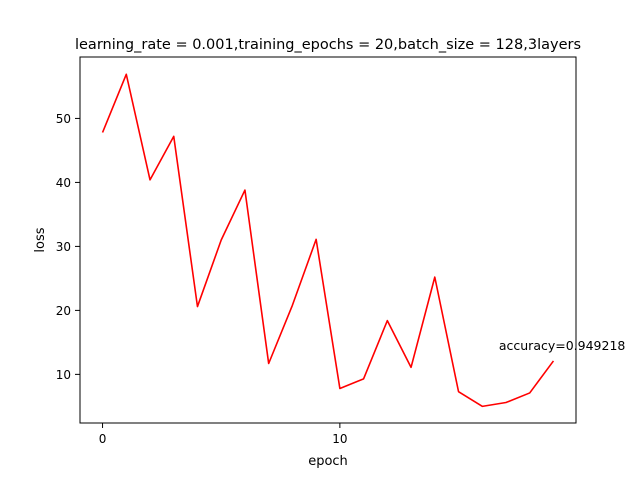  What do you see at coordinates (223, 434) in the screenshot?
I see `x-axis-ticks: 0 10` at bounding box center [223, 434].